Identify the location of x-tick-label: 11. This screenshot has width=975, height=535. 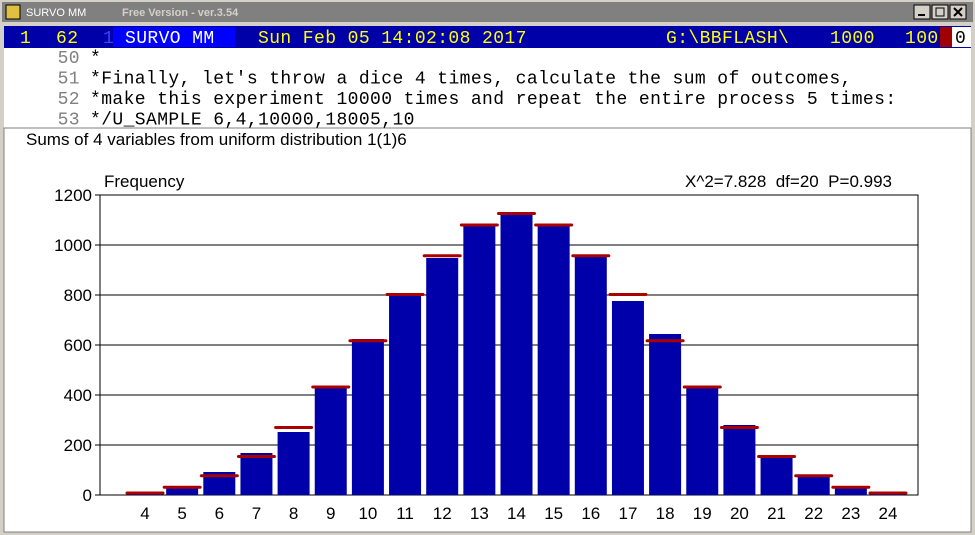
(405, 513).